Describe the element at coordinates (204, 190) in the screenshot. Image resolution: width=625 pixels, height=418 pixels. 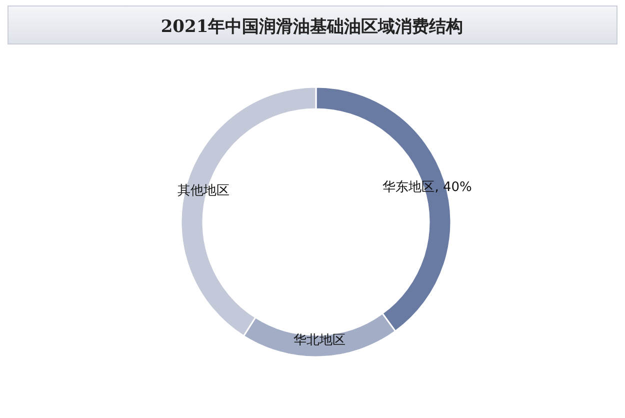
I see `slice-label: 其他地区` at that location.